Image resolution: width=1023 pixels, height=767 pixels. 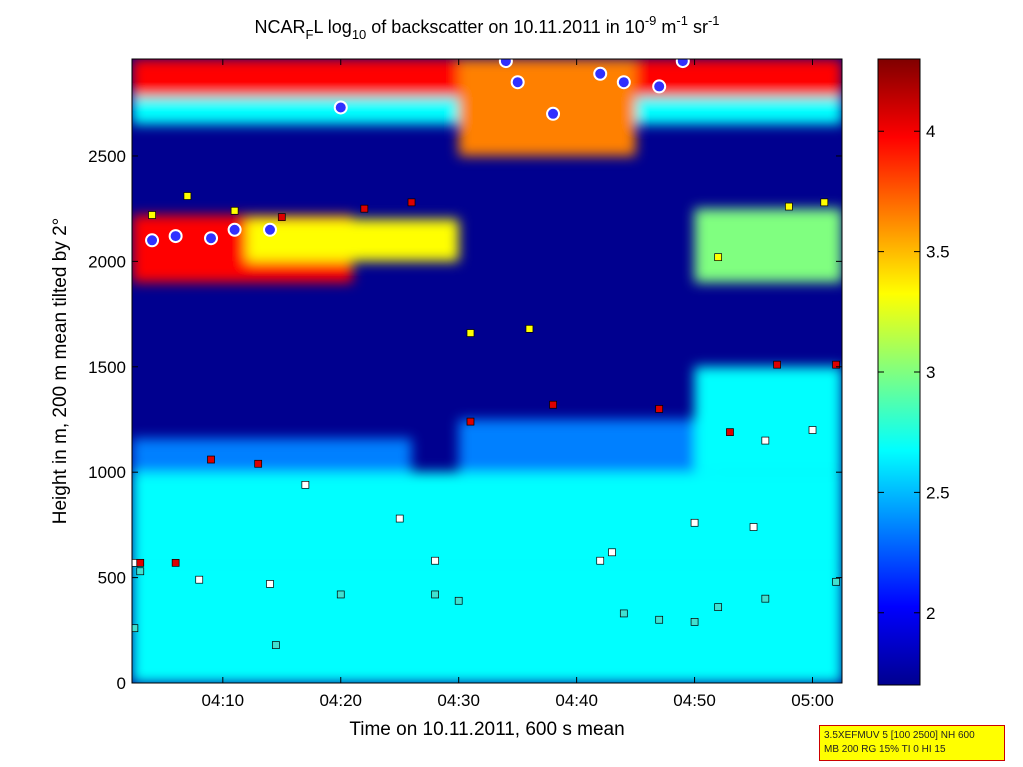 I want to click on title-unit2: sr, so click(x=698, y=27).